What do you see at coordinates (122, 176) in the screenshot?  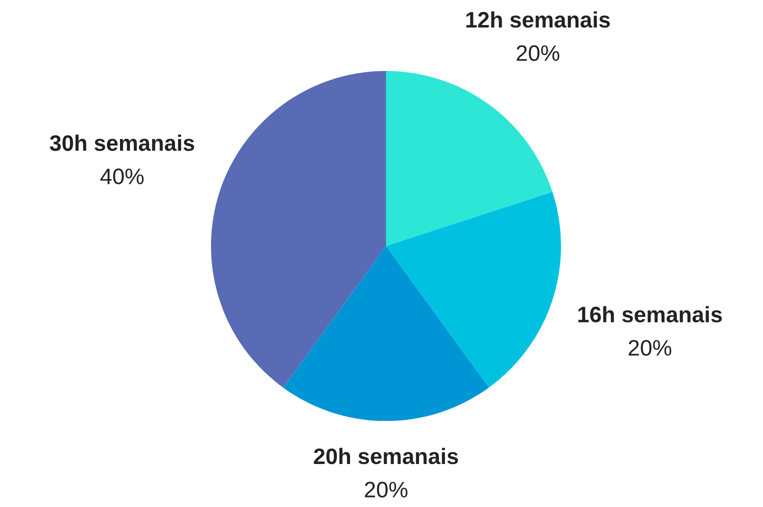 I see `data-label: 40%` at bounding box center [122, 176].